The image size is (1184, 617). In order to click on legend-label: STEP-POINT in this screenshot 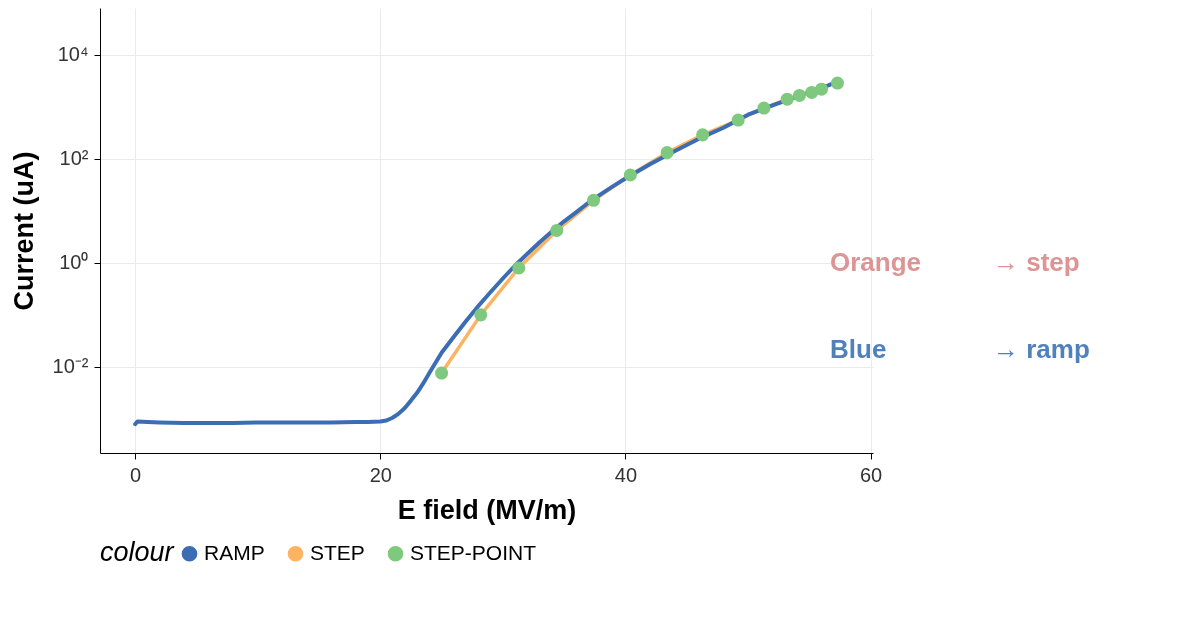, I will do `click(473, 552)`.